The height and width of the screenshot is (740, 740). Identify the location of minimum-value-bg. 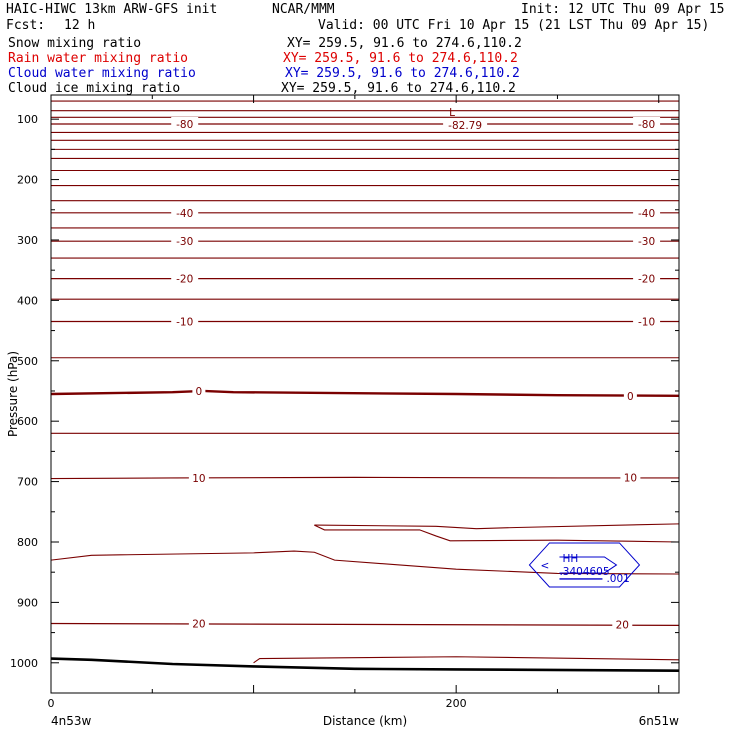
(465, 125).